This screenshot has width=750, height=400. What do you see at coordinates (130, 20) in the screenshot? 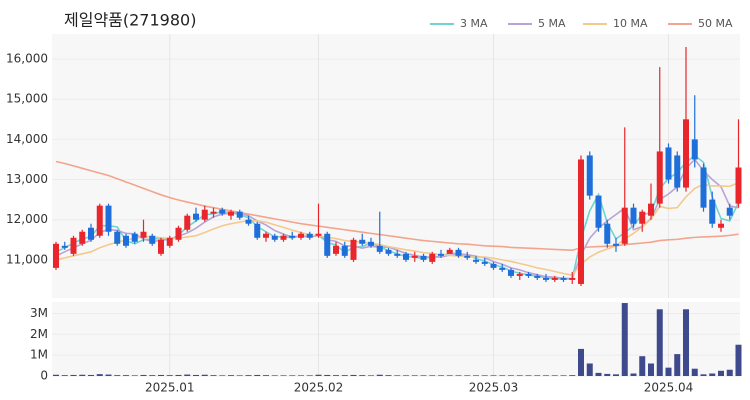
I see `chart-title: 제일약품(271980)` at bounding box center [130, 20].